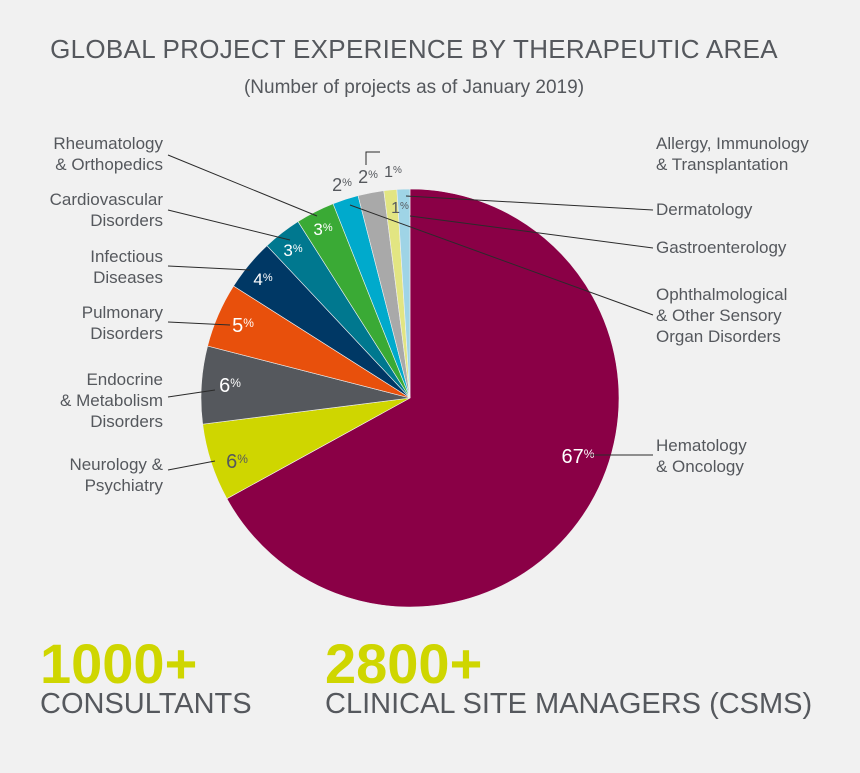 This screenshot has width=860, height=773. I want to click on value-label-cardiovascular-disorders: 3%, so click(292, 250).